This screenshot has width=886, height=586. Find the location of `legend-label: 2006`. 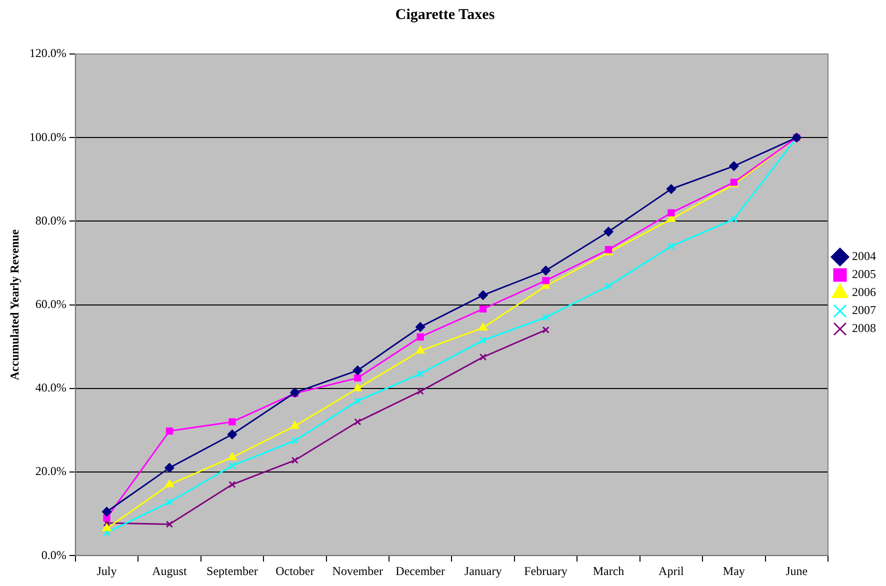

legend-label: 2006 is located at coordinates (864, 292).